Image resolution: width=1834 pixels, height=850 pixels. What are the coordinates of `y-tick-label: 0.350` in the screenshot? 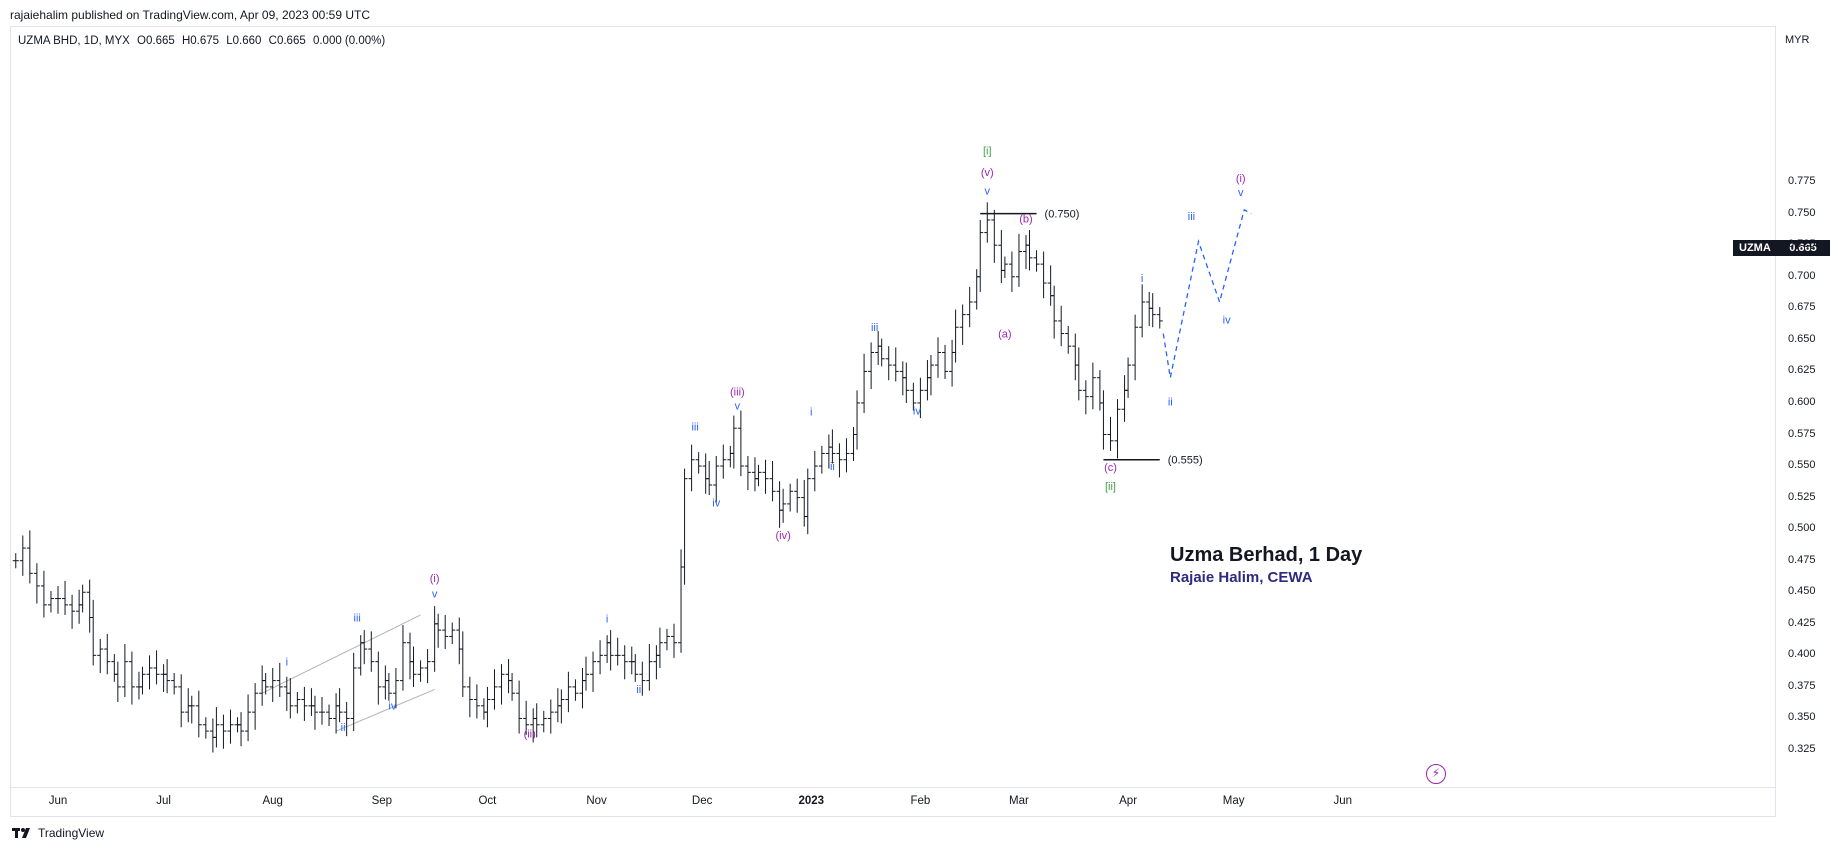 It's located at (1802, 717).